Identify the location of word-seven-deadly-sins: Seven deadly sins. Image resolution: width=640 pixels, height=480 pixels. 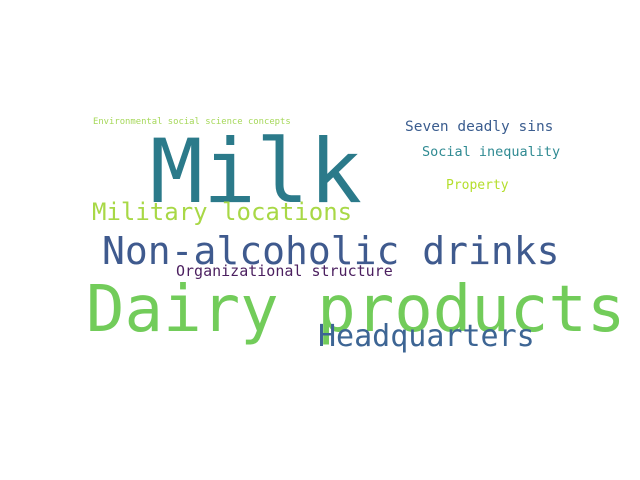
(479, 127).